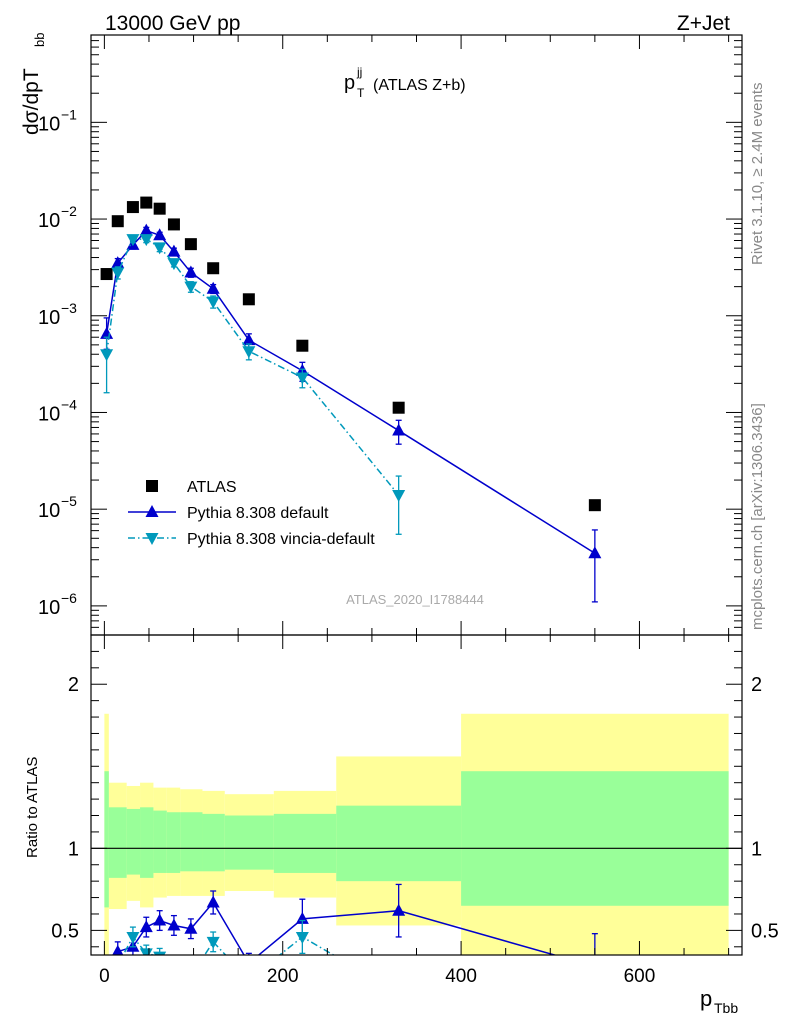 The width and height of the screenshot is (786, 1024). What do you see at coordinates (69, 211) in the screenshot?
I see `y-tick-label-exp: −2` at bounding box center [69, 211].